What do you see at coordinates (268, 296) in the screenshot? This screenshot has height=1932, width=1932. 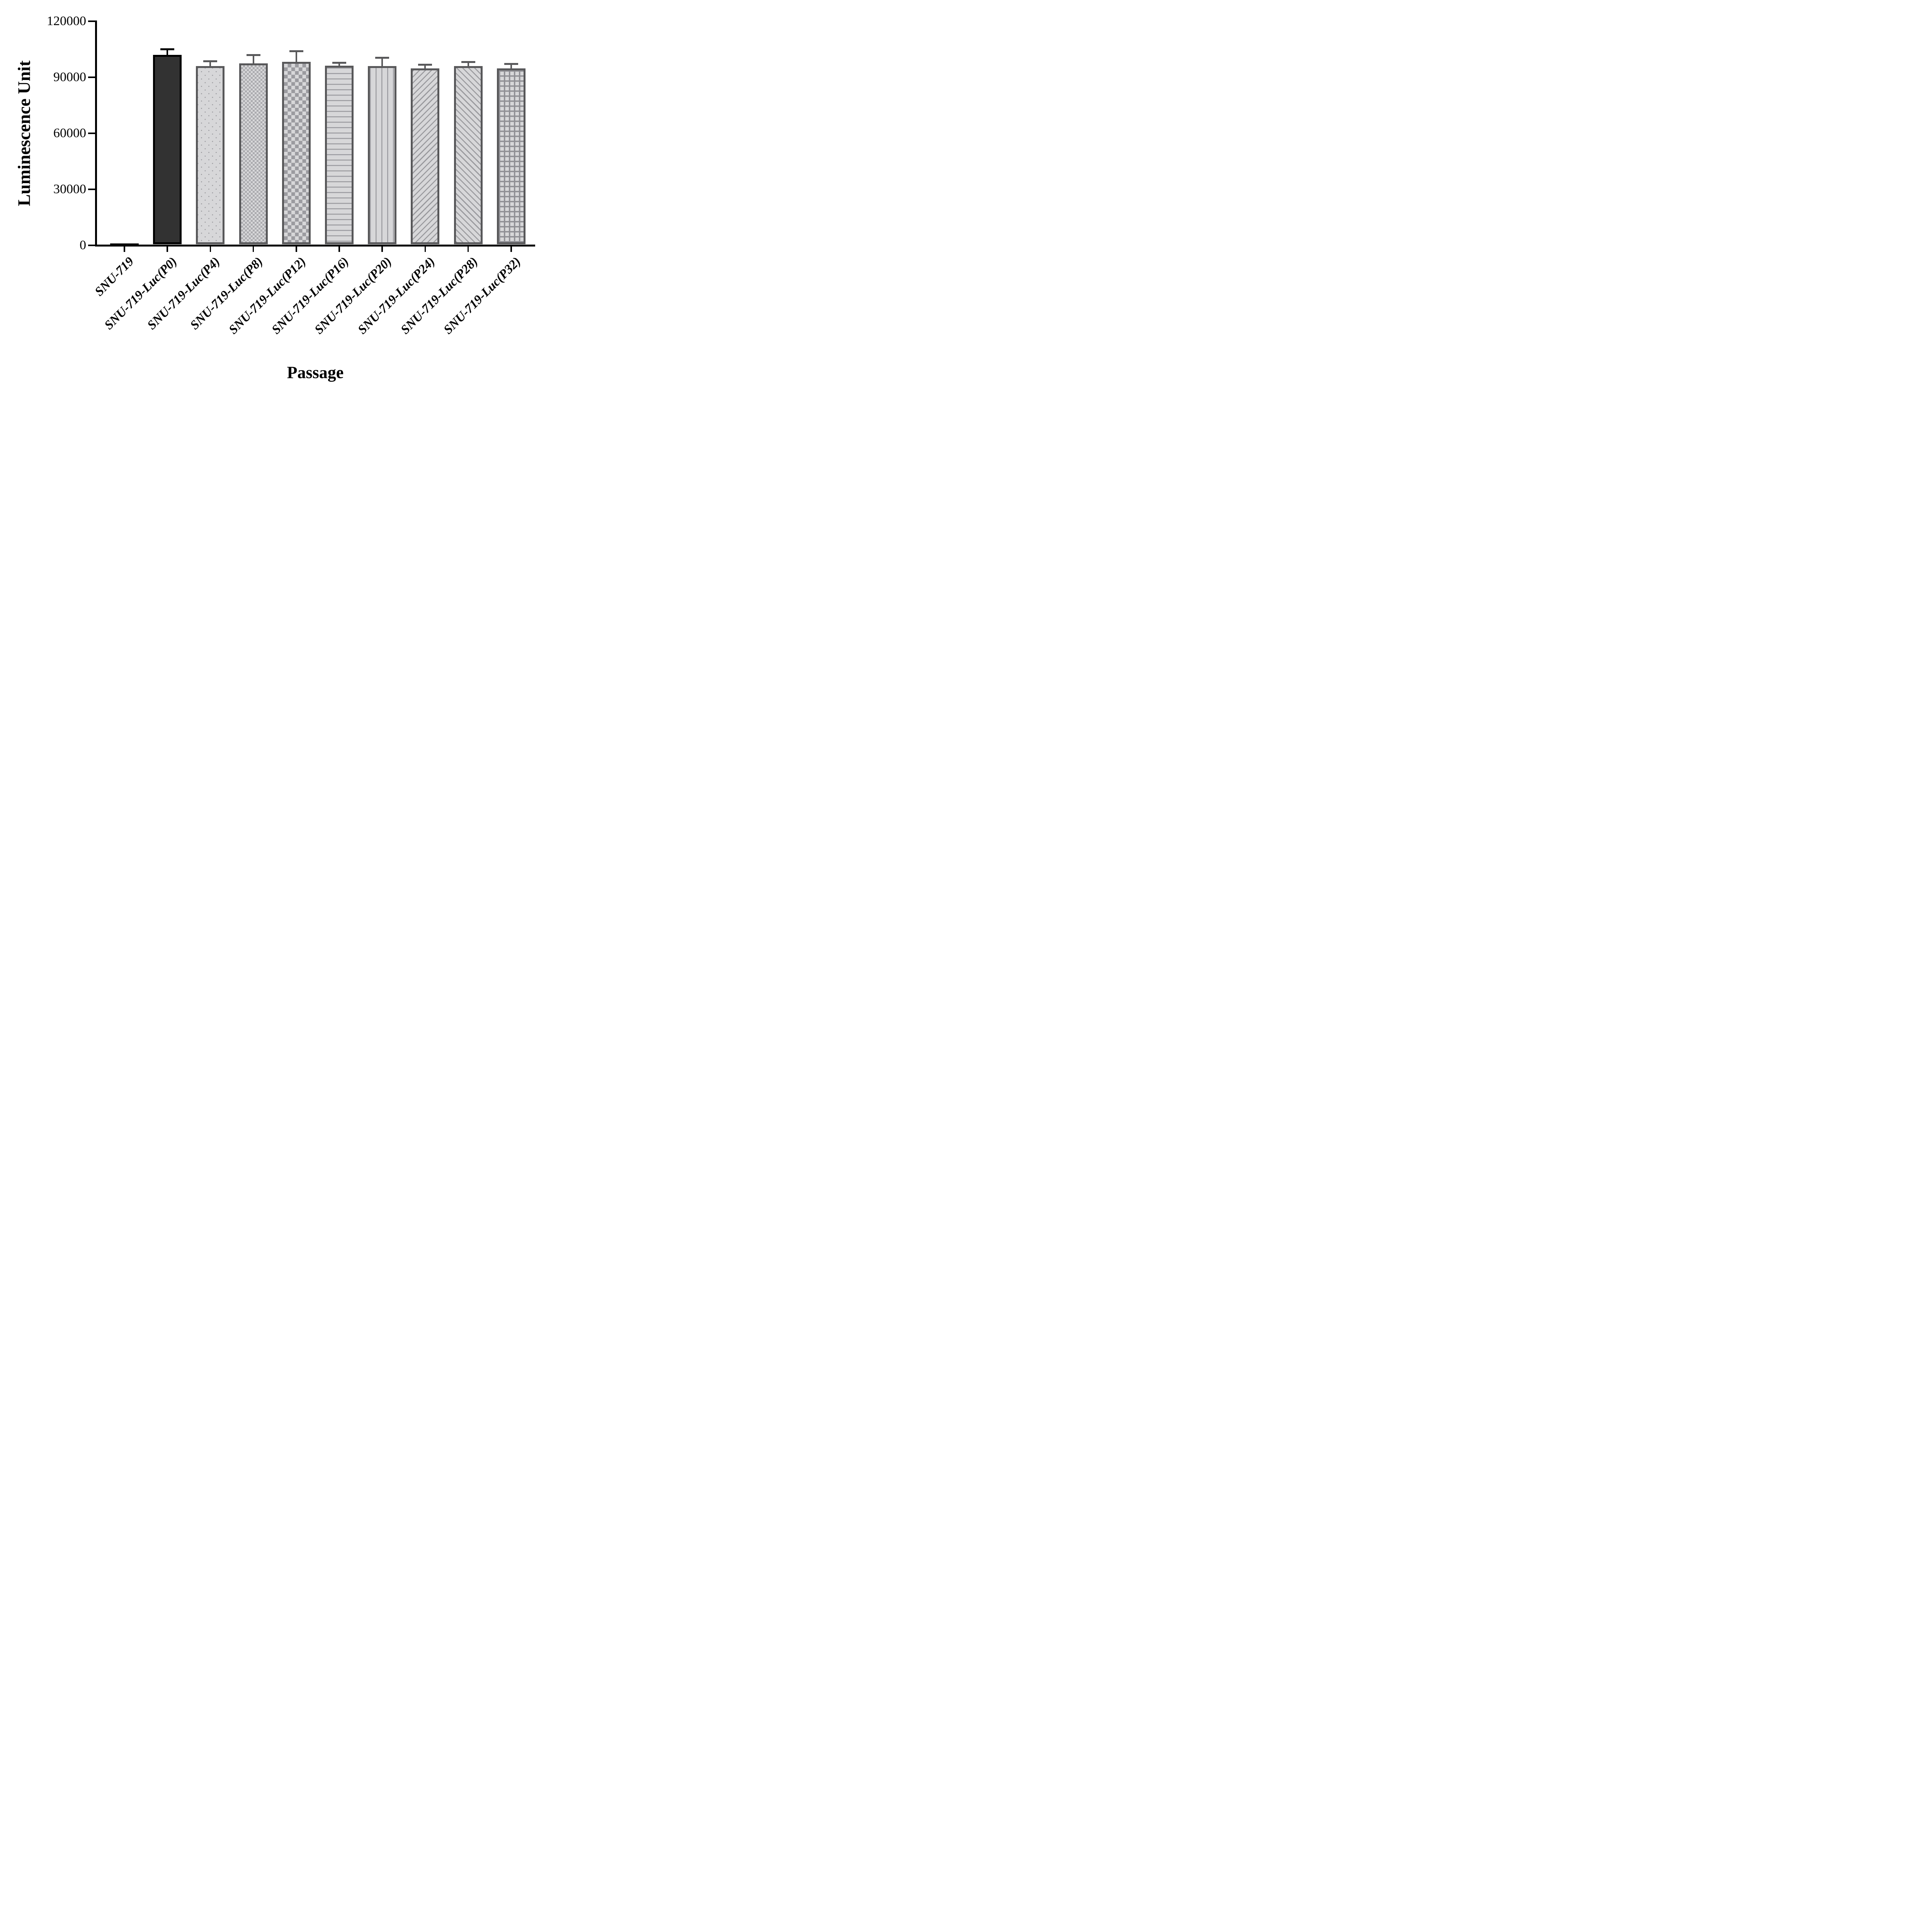 I see `x-tick-label: SNU-719-Luc(P12)` at bounding box center [268, 296].